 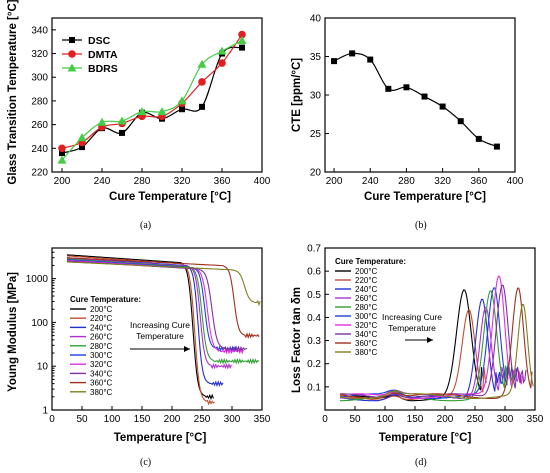 What do you see at coordinates (105, 299) in the screenshot?
I see `panel-c-legend-title: Cure Temperature:` at bounding box center [105, 299].